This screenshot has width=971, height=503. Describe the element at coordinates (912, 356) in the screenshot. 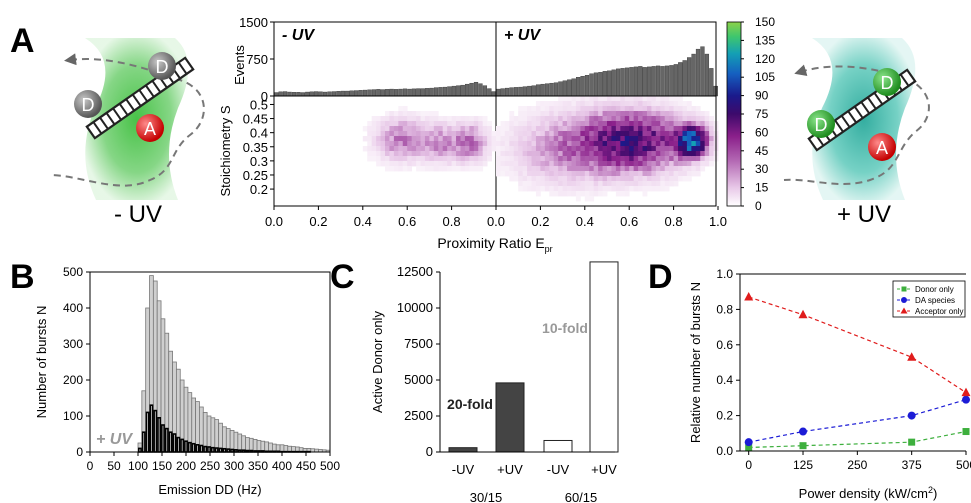

I see `acceptor-only-point` at that location.